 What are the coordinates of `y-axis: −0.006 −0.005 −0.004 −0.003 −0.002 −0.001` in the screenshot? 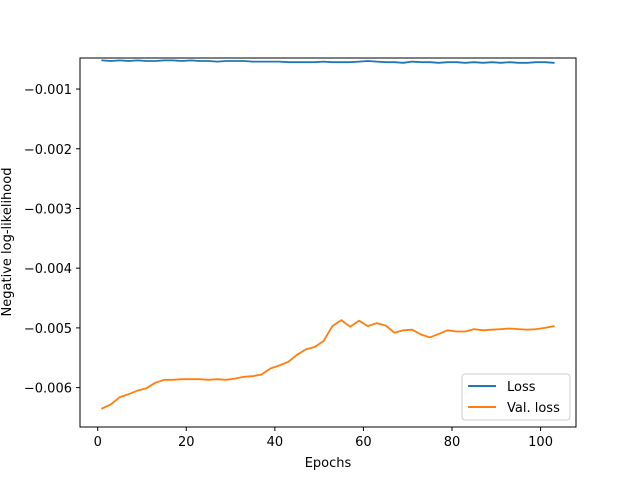 It's located at (52, 240).